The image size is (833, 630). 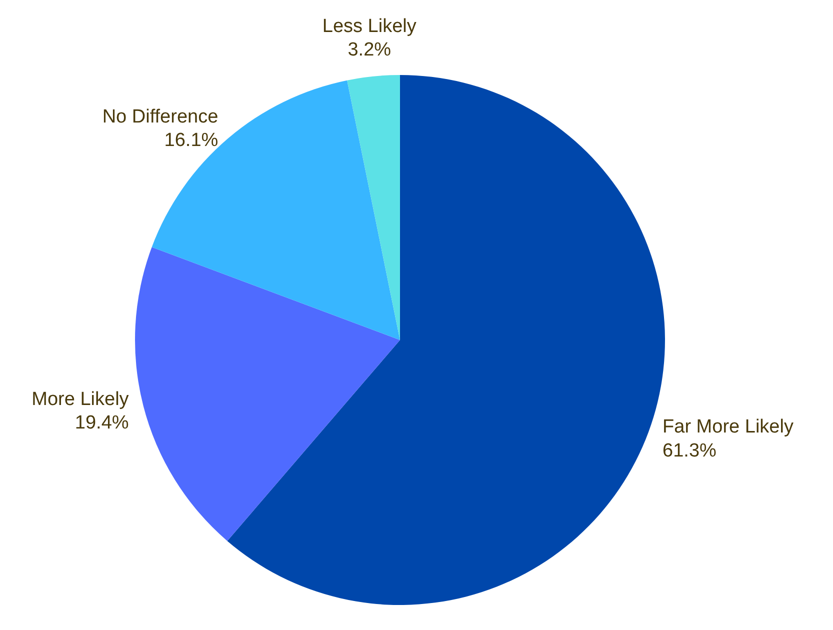 What do you see at coordinates (370, 50) in the screenshot?
I see `data-label: 3.2%` at bounding box center [370, 50].